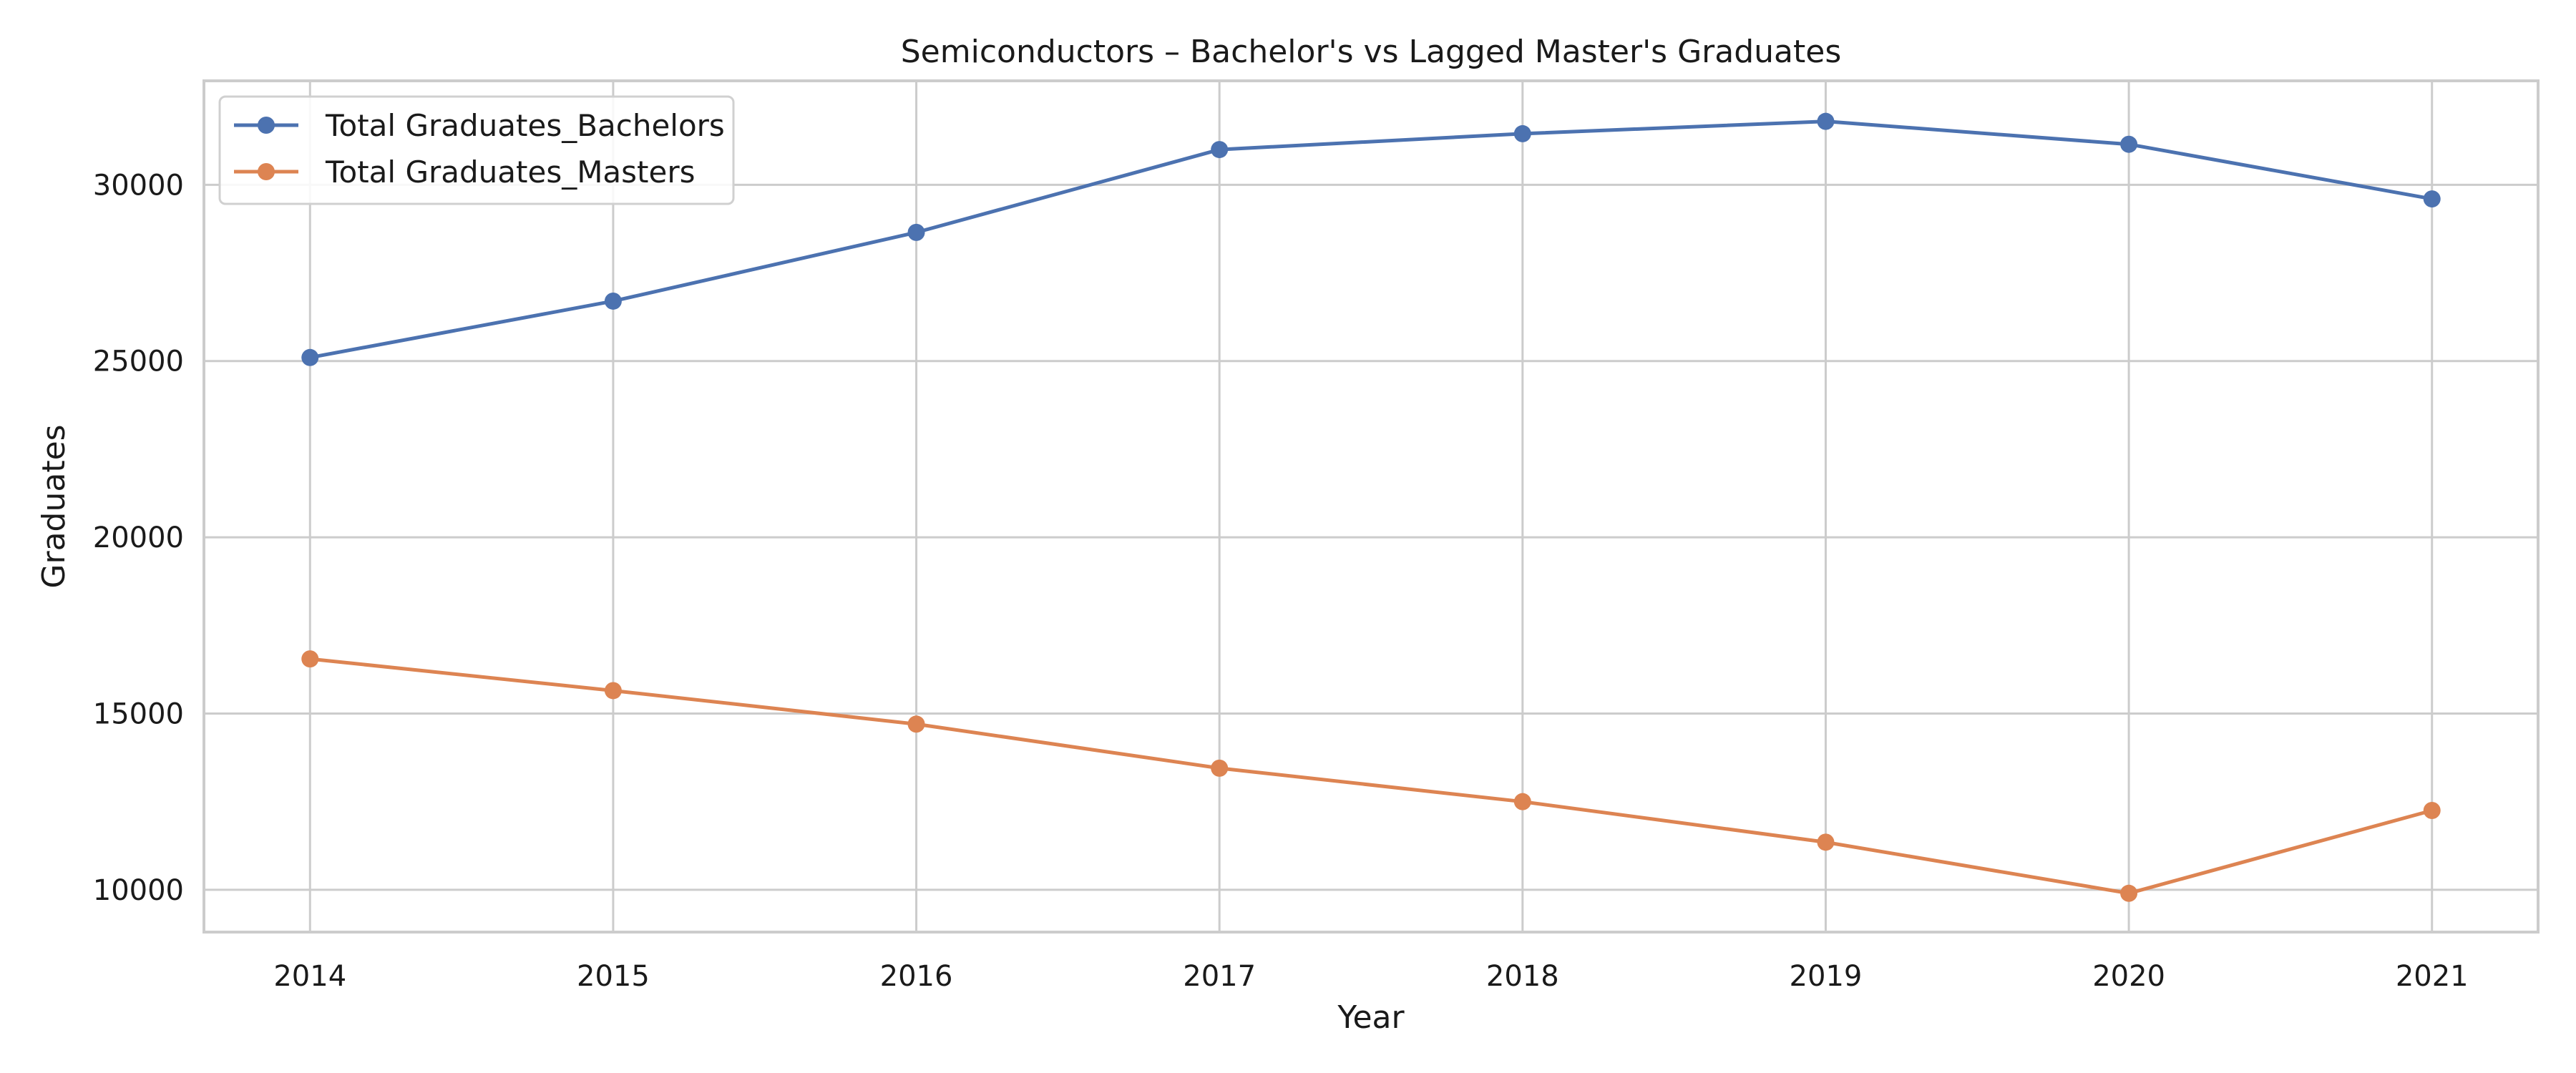 The height and width of the screenshot is (1073, 2576). What do you see at coordinates (525, 126) in the screenshot?
I see `legend-label-bachelors: Total Graduates_Bachelors` at bounding box center [525, 126].